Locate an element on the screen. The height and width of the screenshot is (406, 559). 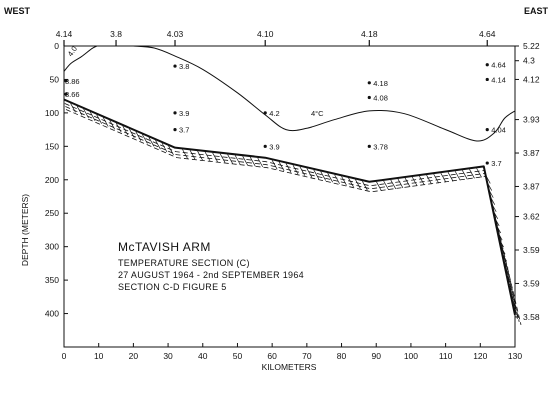
y-tick-label: 50 is located at coordinates (55, 79).